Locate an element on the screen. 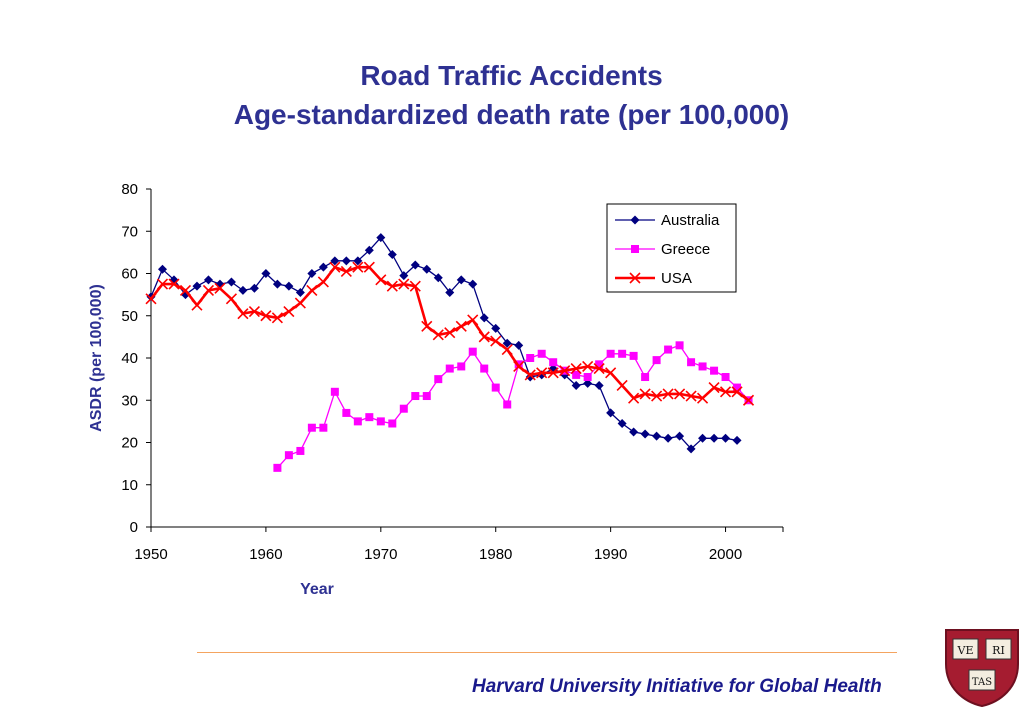 Image resolution: width=1023 pixels, height=708 pixels. y-tick-label: 60 is located at coordinates (129, 274).